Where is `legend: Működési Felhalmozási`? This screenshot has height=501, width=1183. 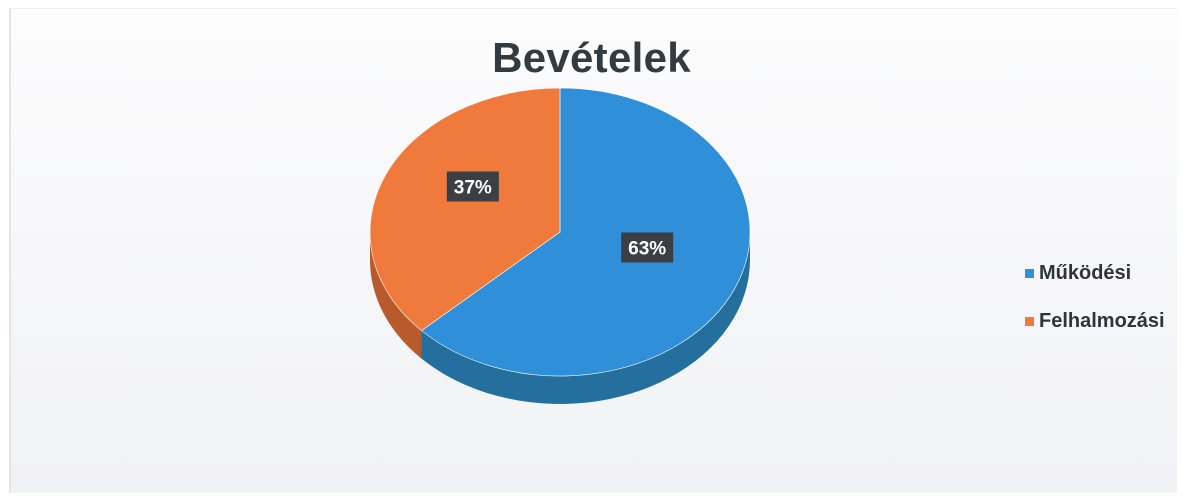 legend: Működési Felhalmozási is located at coordinates (1095, 308).